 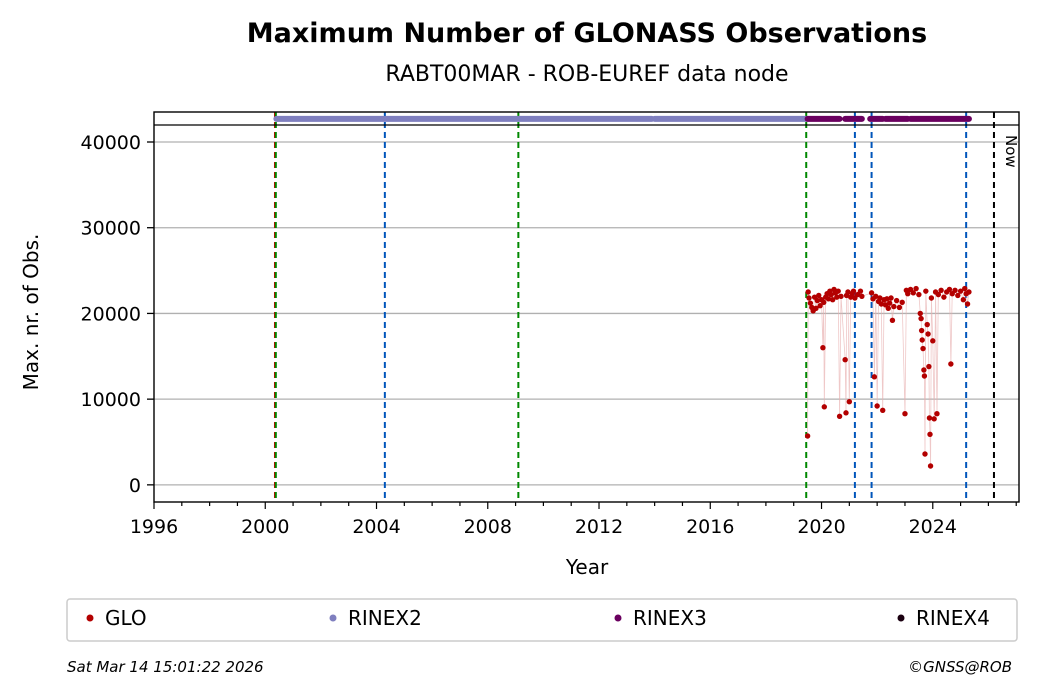 What do you see at coordinates (135, 486) in the screenshot?
I see `y-tick-label: 0` at bounding box center [135, 486].